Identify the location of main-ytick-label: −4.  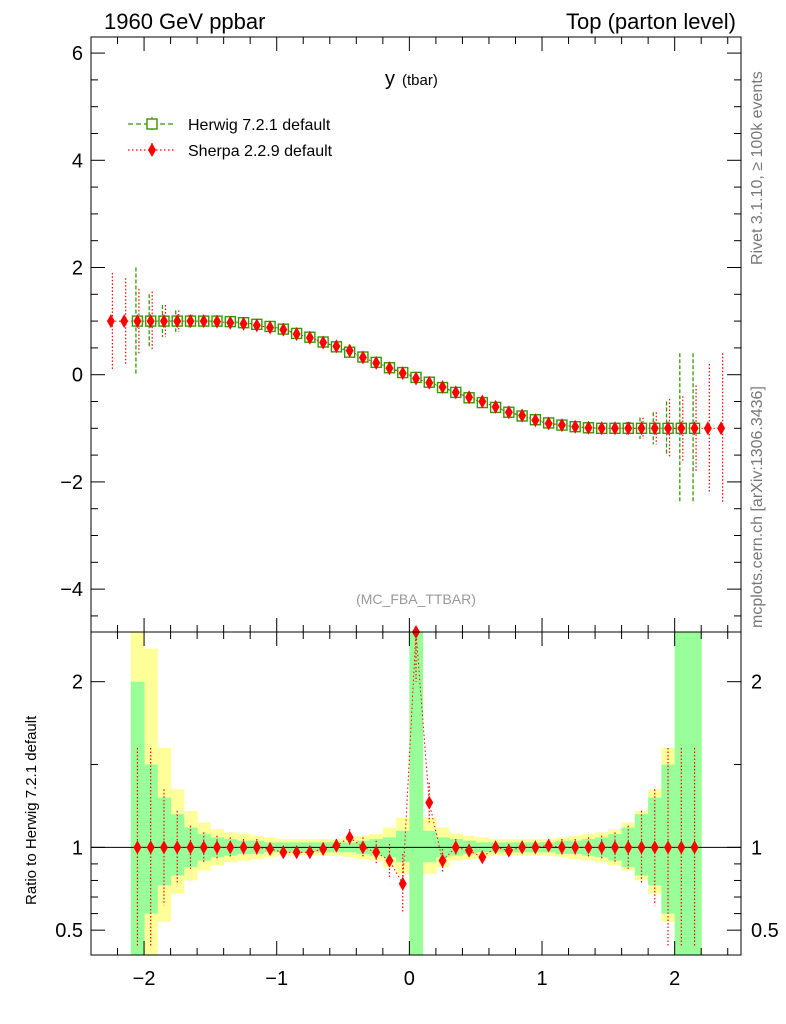
(71, 590).